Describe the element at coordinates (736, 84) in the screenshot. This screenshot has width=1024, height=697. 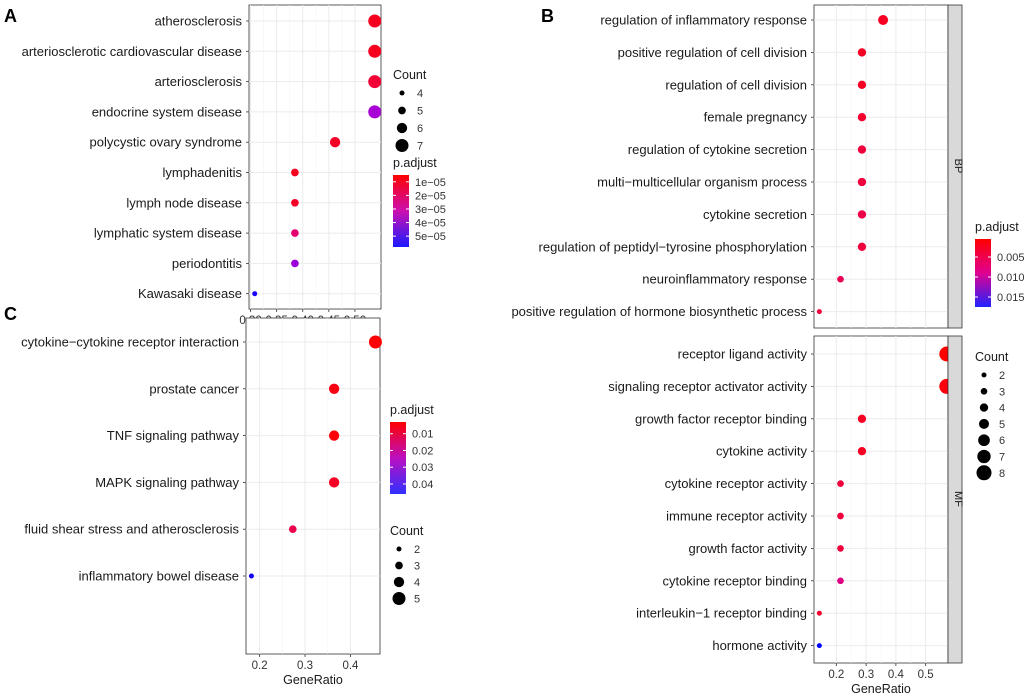
I see `category-label: regulation of cell division` at that location.